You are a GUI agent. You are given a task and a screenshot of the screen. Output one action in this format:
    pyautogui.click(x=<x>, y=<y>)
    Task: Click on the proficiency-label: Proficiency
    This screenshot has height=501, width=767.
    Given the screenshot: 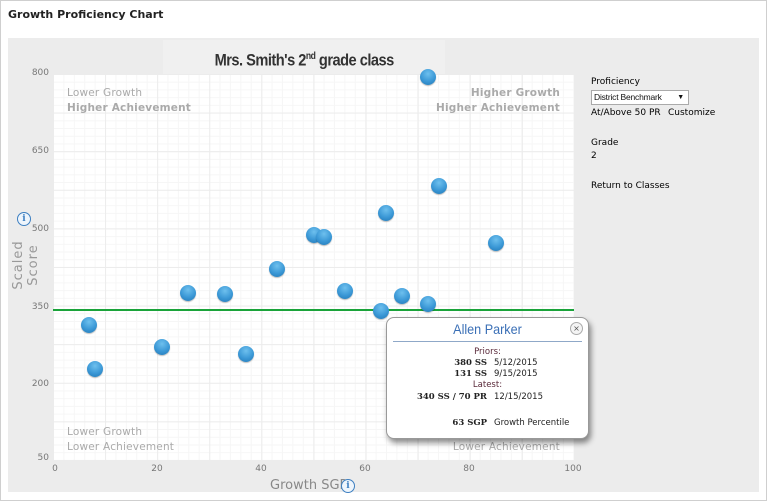 What is the action you would take?
    pyautogui.click(x=615, y=82)
    